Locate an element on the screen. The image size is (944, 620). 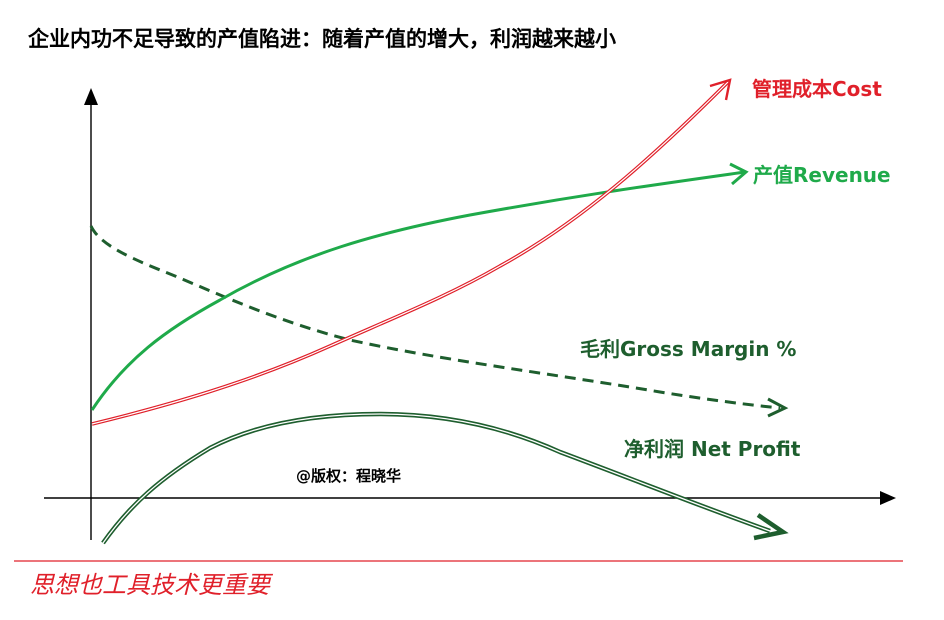
net-profit-label: 净利润 Net Profit is located at coordinates (712, 449).